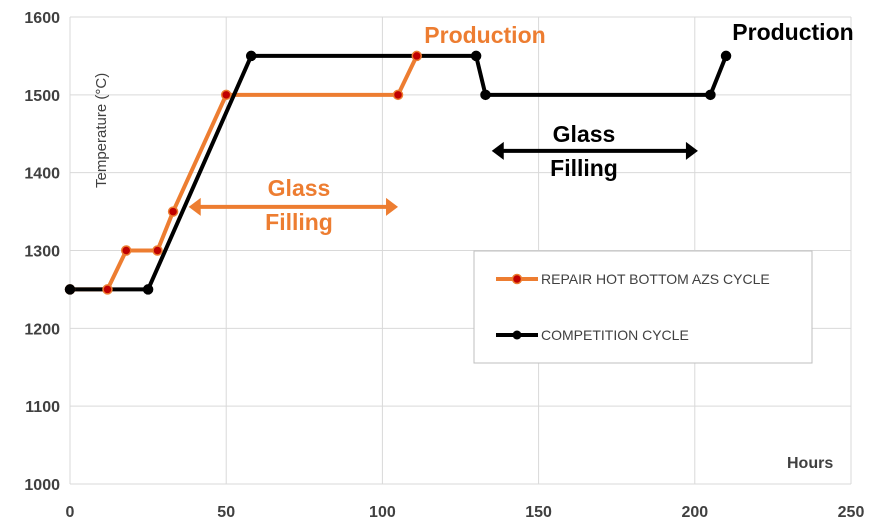 The width and height of the screenshot is (885, 526). I want to click on legend-label-competition: COMPETITION CYCLE, so click(615, 335).